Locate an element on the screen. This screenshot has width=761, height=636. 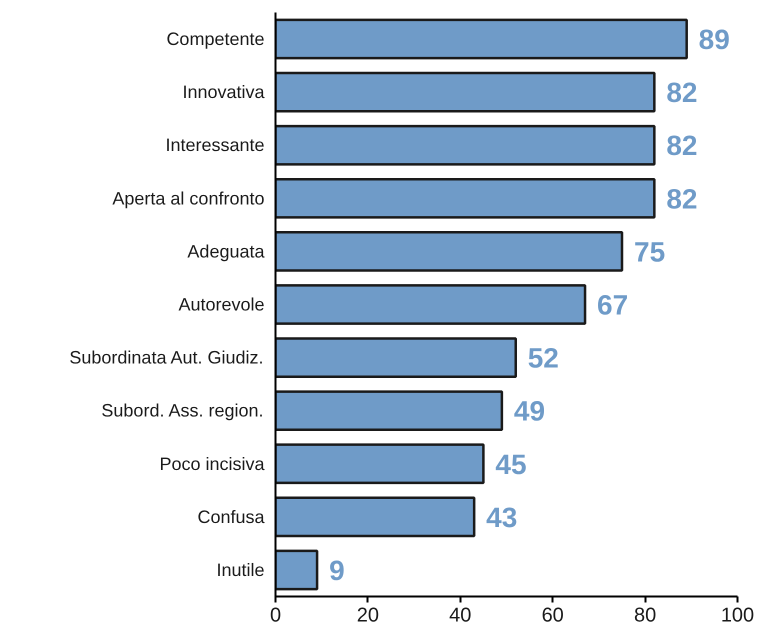
data-label: 67 is located at coordinates (612, 305).